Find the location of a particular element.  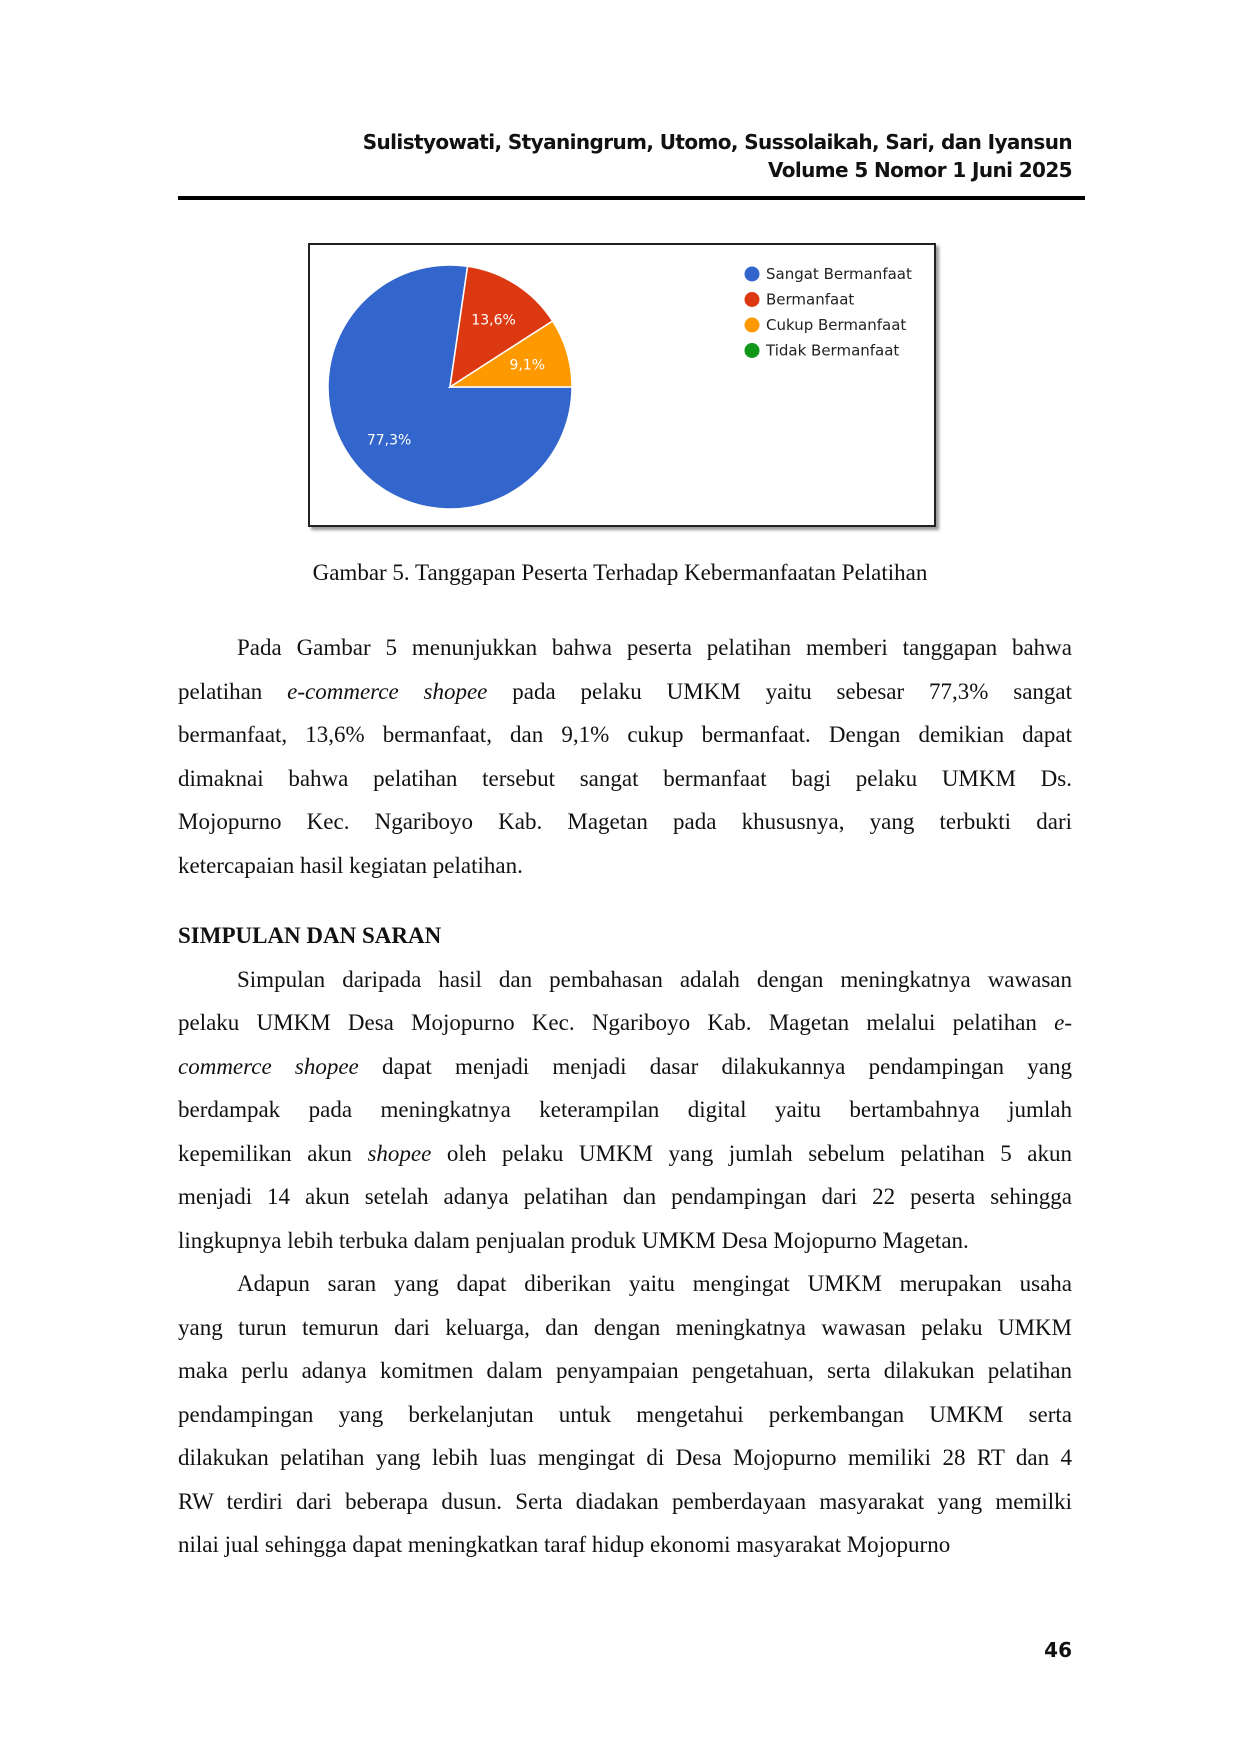

legend-label: Tidak Bermanfaat is located at coordinates (832, 351).